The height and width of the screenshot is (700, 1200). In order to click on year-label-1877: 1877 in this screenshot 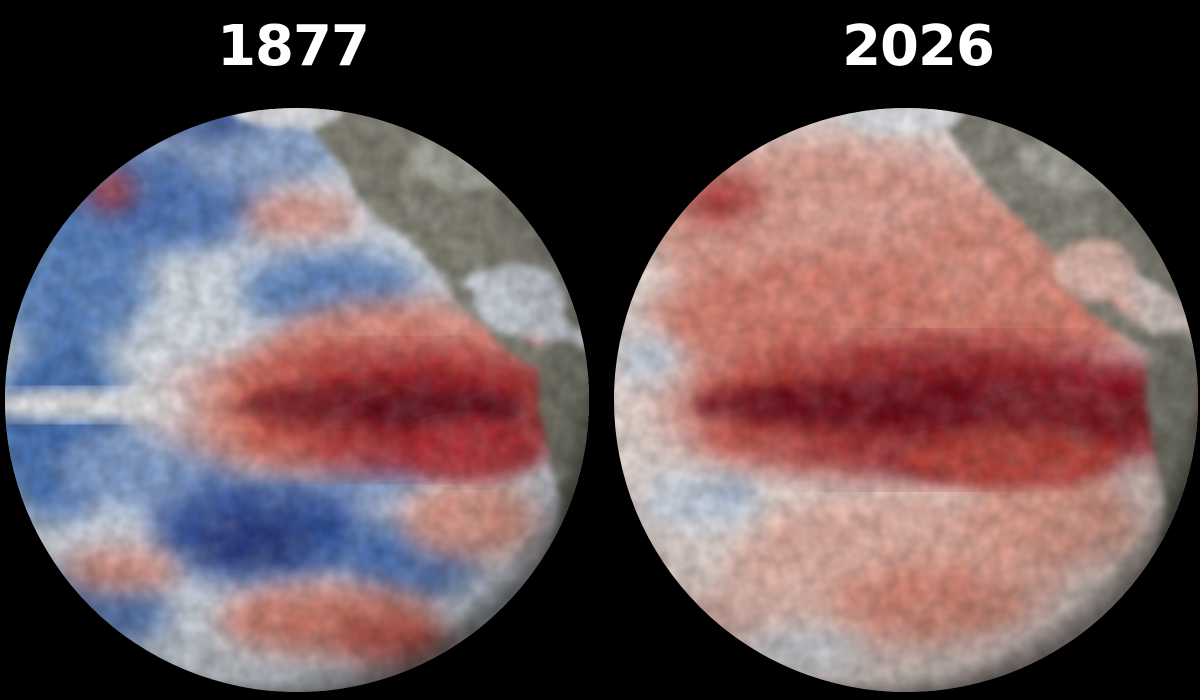, I will do `click(293, 46)`.